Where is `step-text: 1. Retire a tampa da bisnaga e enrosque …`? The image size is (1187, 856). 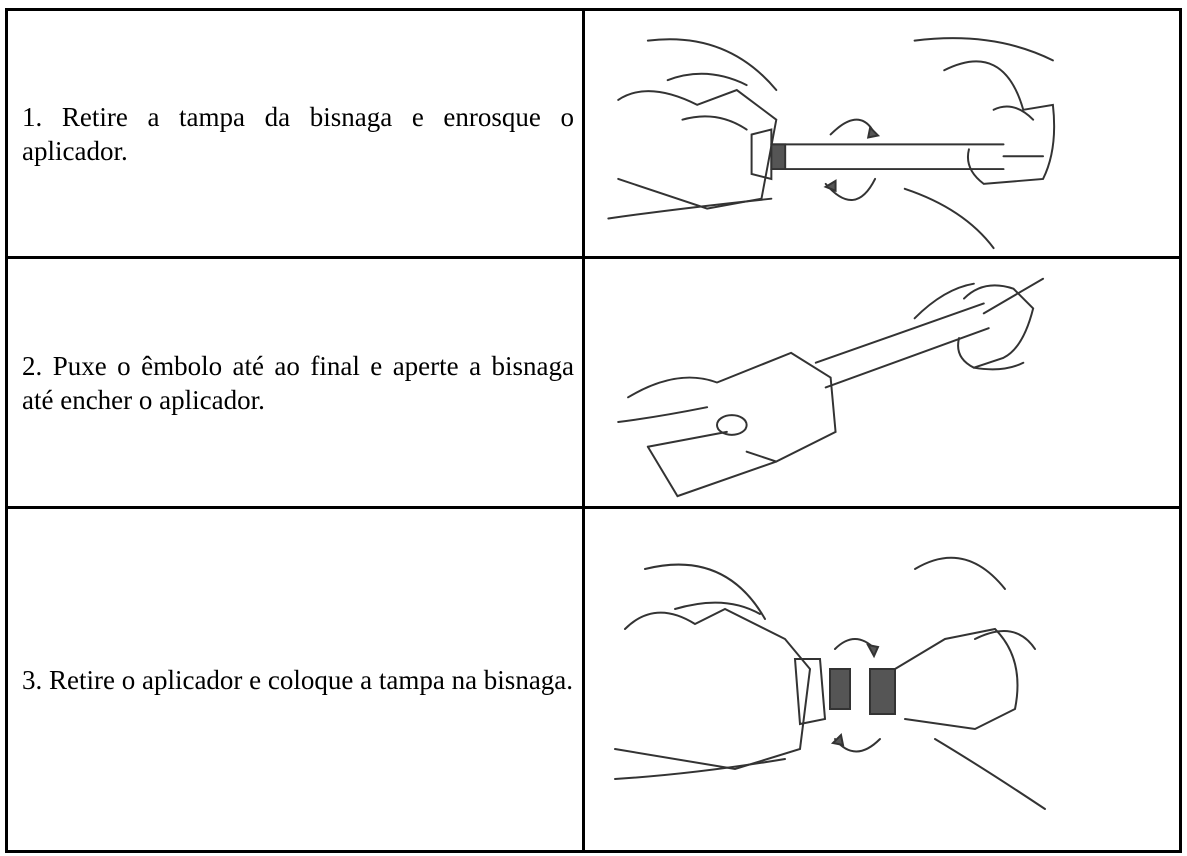 step-text: 1. Retire a tampa da bisnaga e enrosque … is located at coordinates (298, 133).